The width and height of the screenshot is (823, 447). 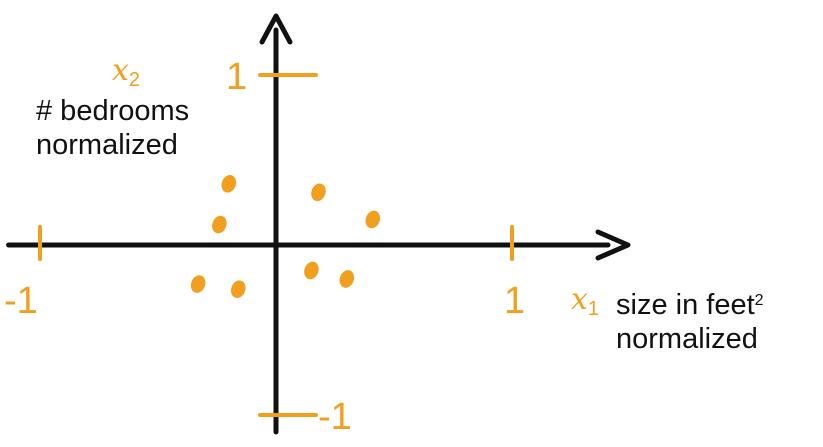 I want to click on x-axis-label-line2: normalized, so click(x=687, y=339).